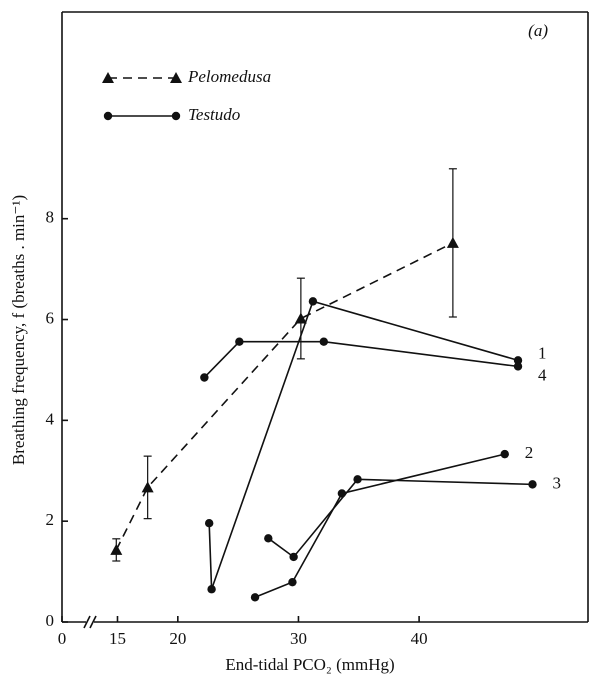  What do you see at coordinates (50, 418) in the screenshot?
I see `y-tick-label: 4` at bounding box center [50, 418].